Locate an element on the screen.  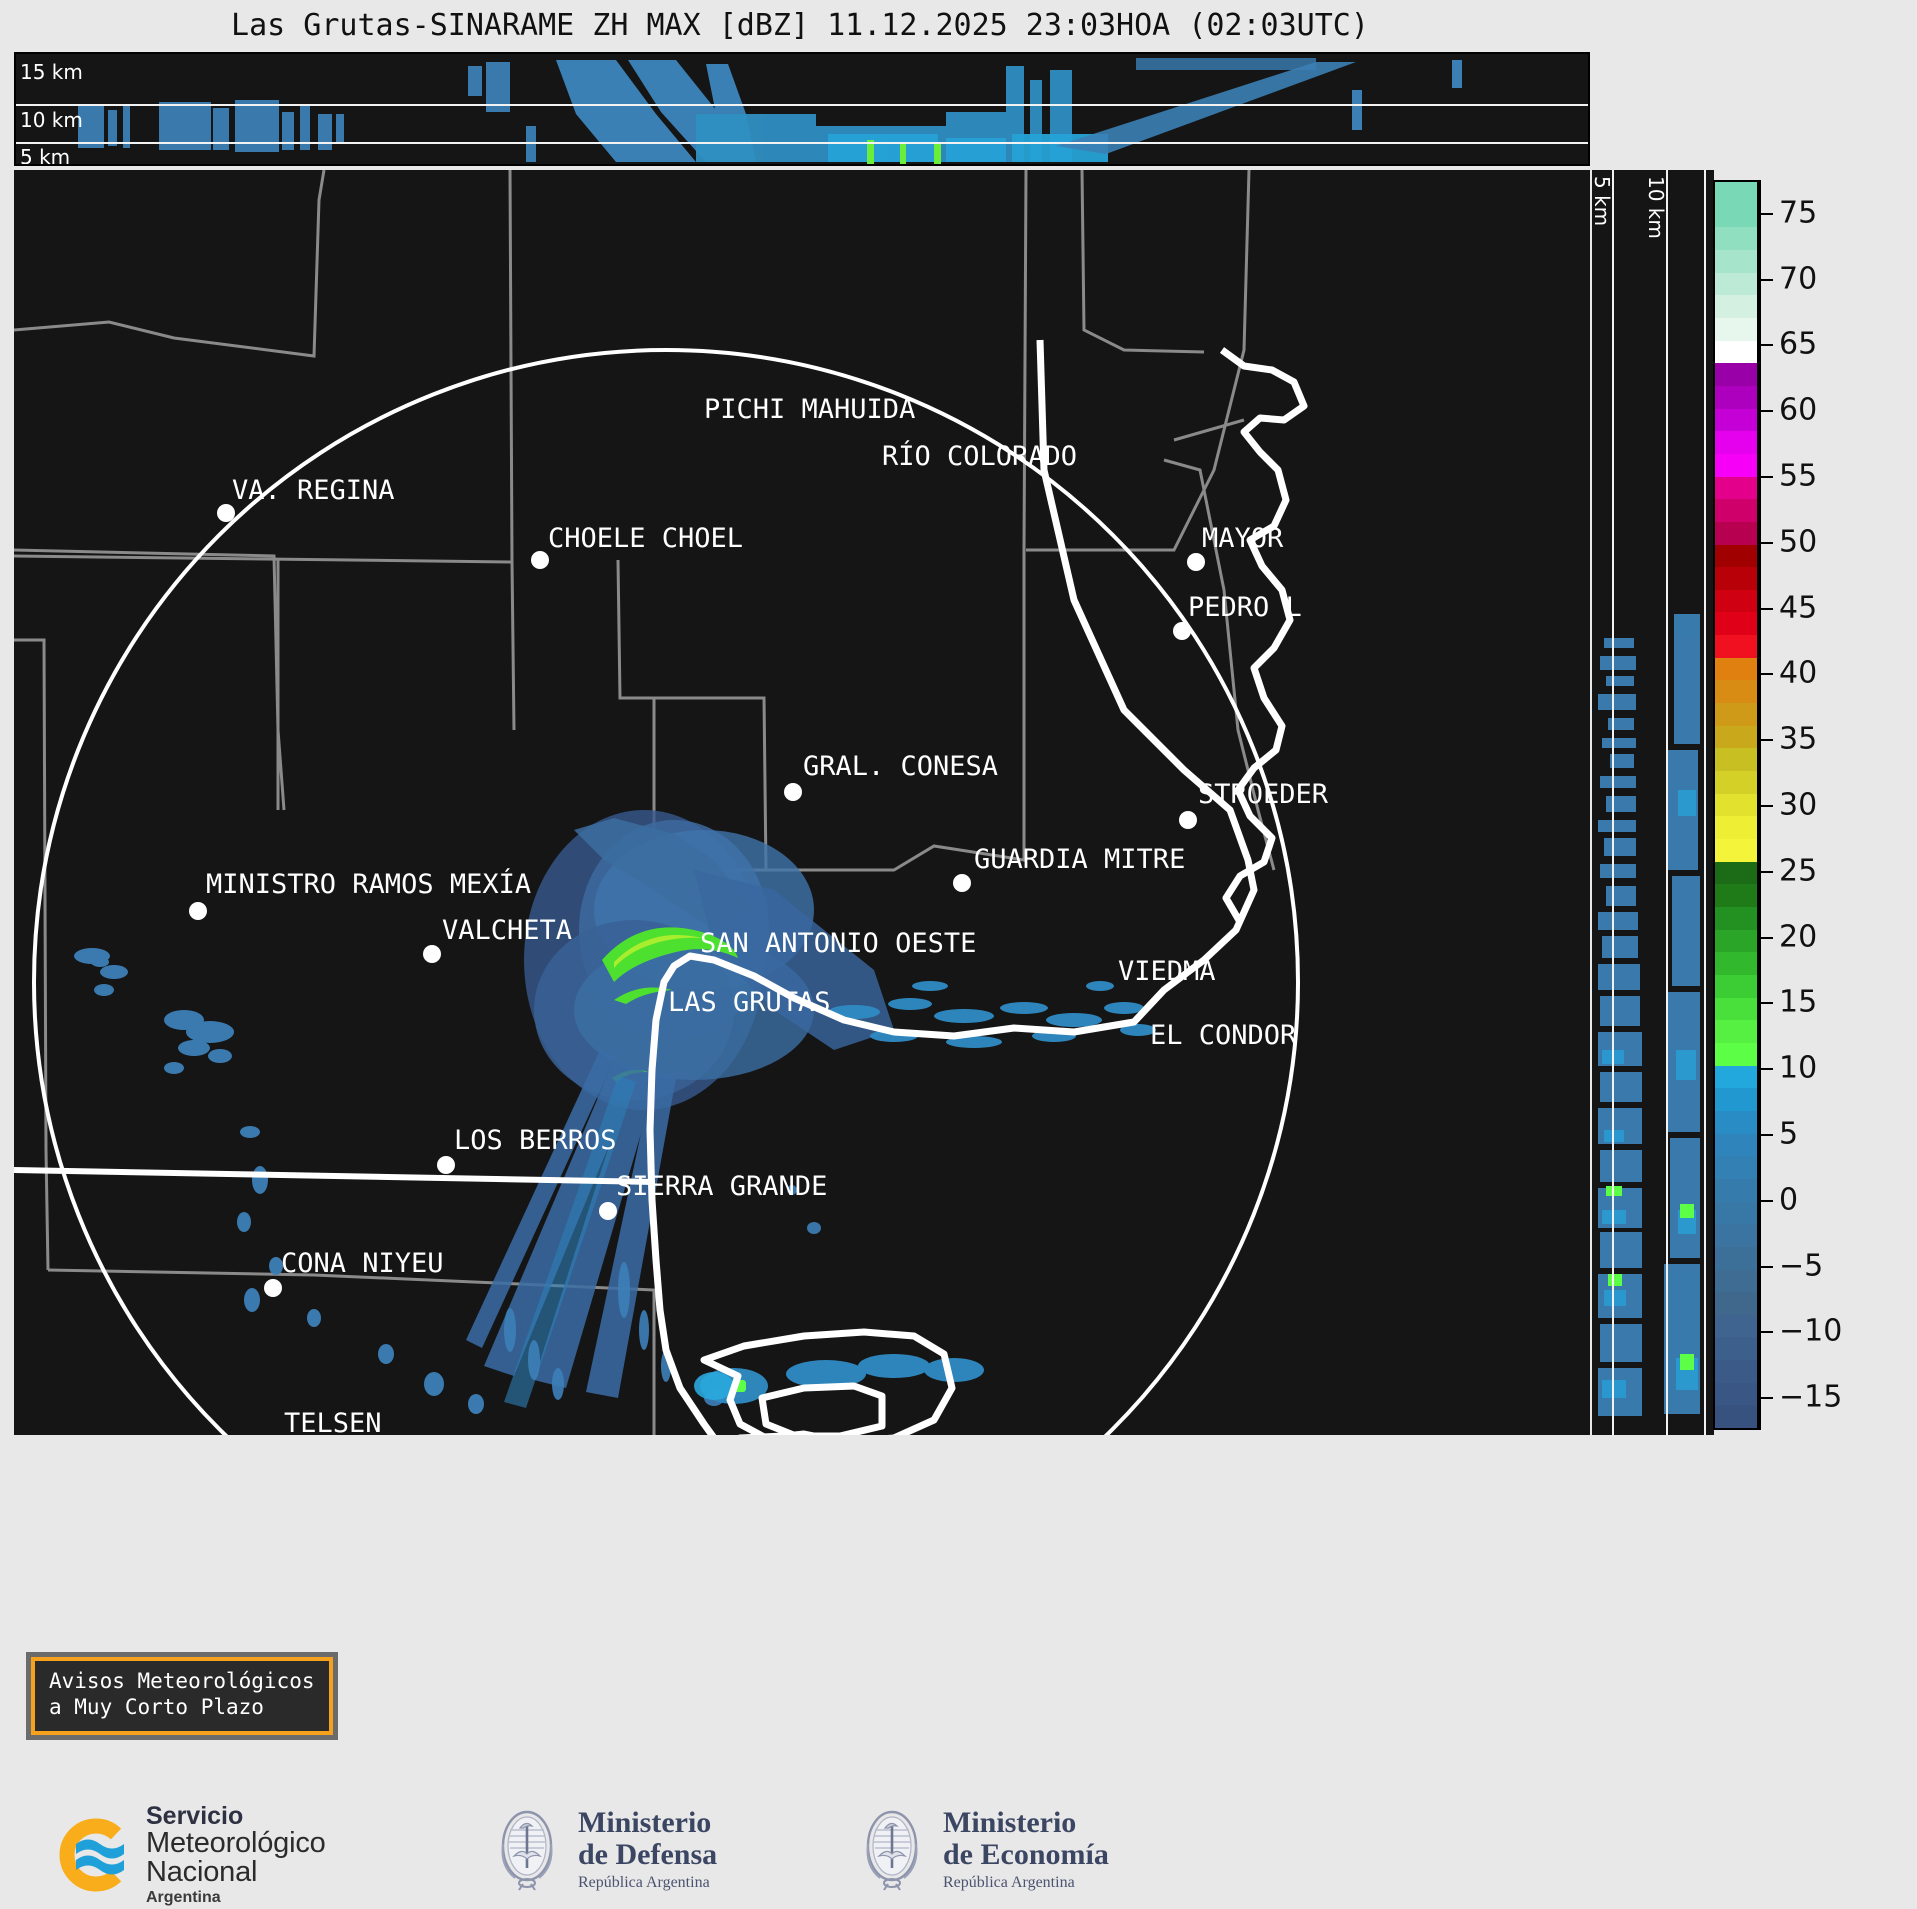
city-label-0: PICHI MAHUIDA is located at coordinates (809, 409).